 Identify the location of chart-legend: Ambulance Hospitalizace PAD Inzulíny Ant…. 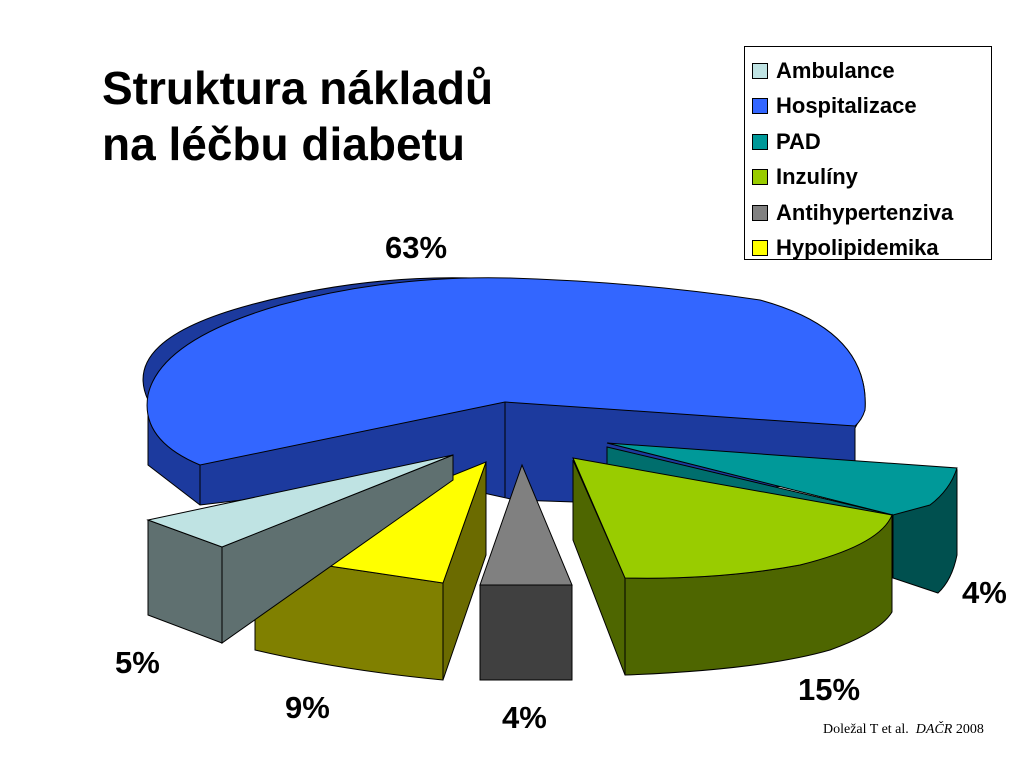
(868, 153).